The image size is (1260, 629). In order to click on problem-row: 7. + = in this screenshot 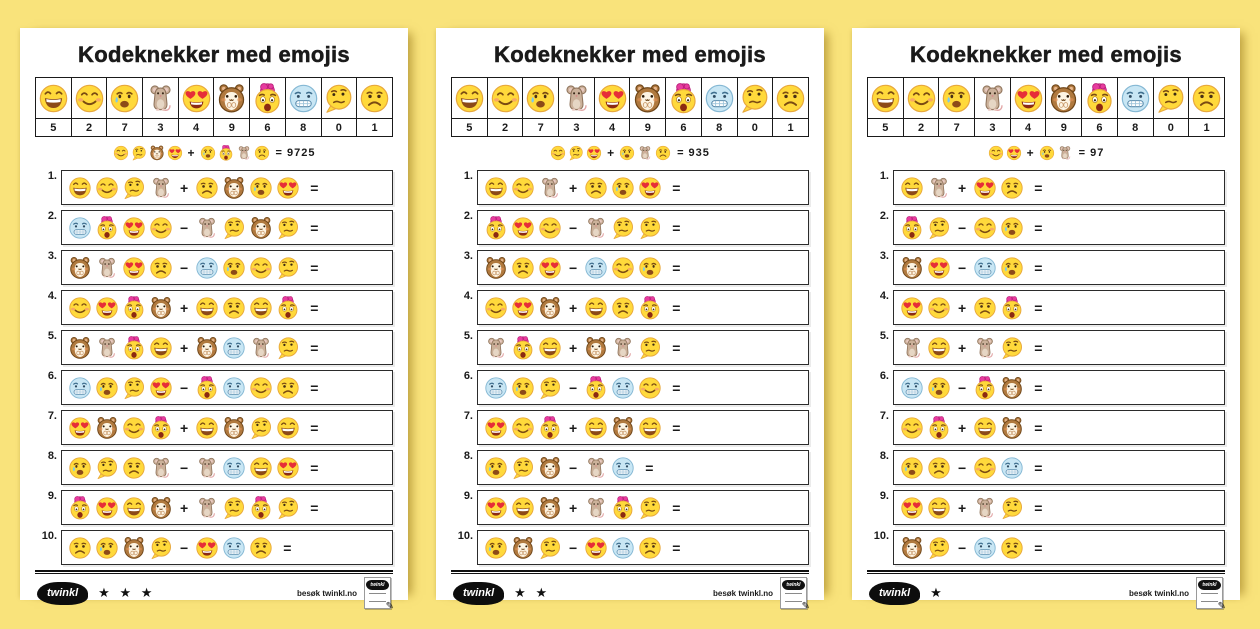, I will do `click(214, 427)`.